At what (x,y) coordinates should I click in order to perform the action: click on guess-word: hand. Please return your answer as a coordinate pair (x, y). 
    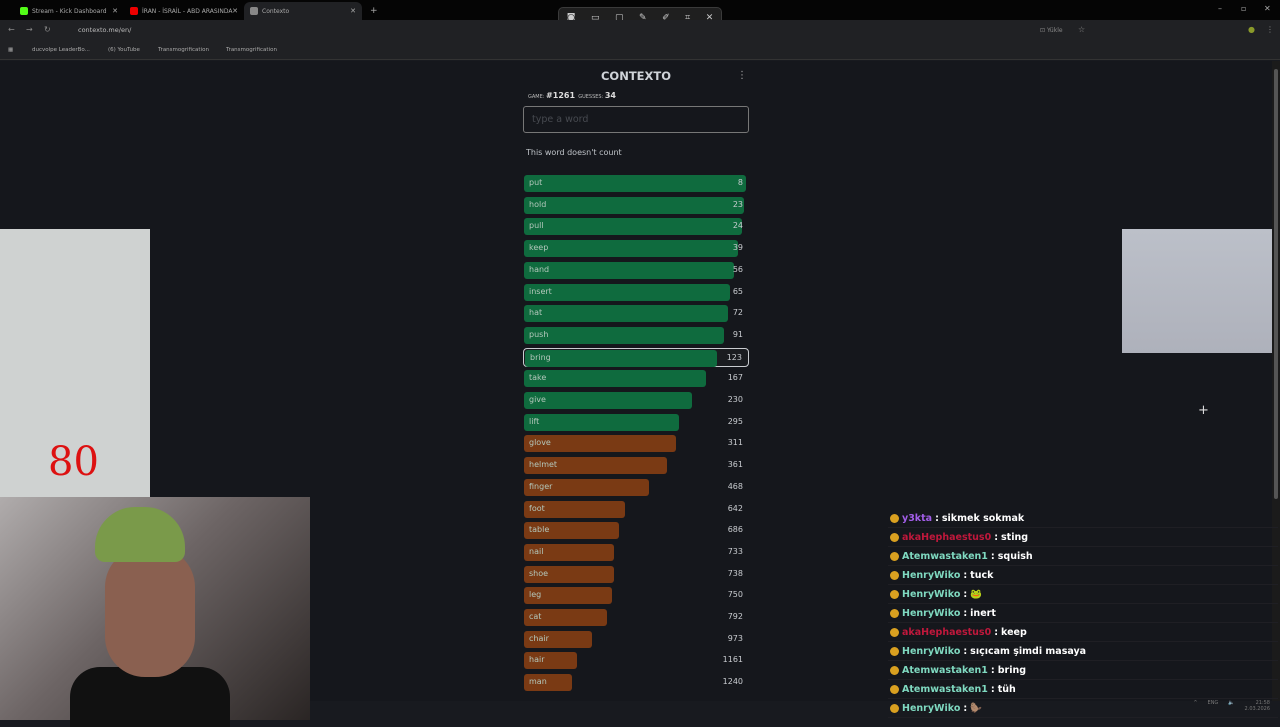
    Looking at the image, I should click on (539, 269).